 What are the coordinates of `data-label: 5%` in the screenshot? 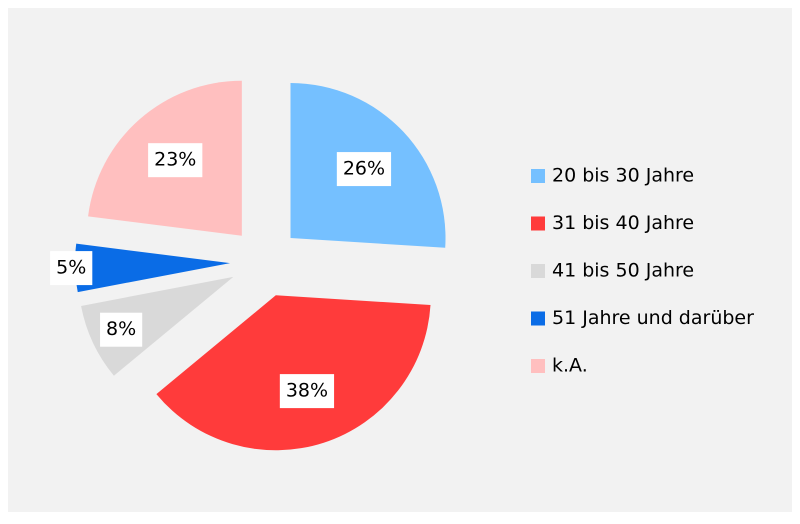 It's located at (71, 268).